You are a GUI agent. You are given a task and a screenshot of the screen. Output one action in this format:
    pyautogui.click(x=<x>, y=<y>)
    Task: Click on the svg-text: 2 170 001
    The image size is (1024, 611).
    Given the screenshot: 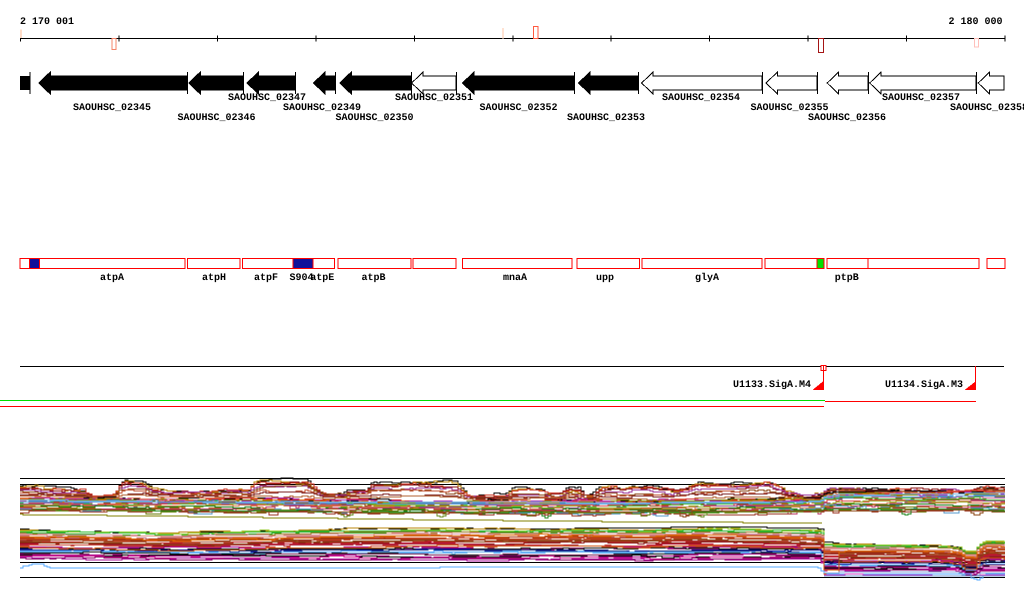 What is the action you would take?
    pyautogui.click(x=47, y=22)
    